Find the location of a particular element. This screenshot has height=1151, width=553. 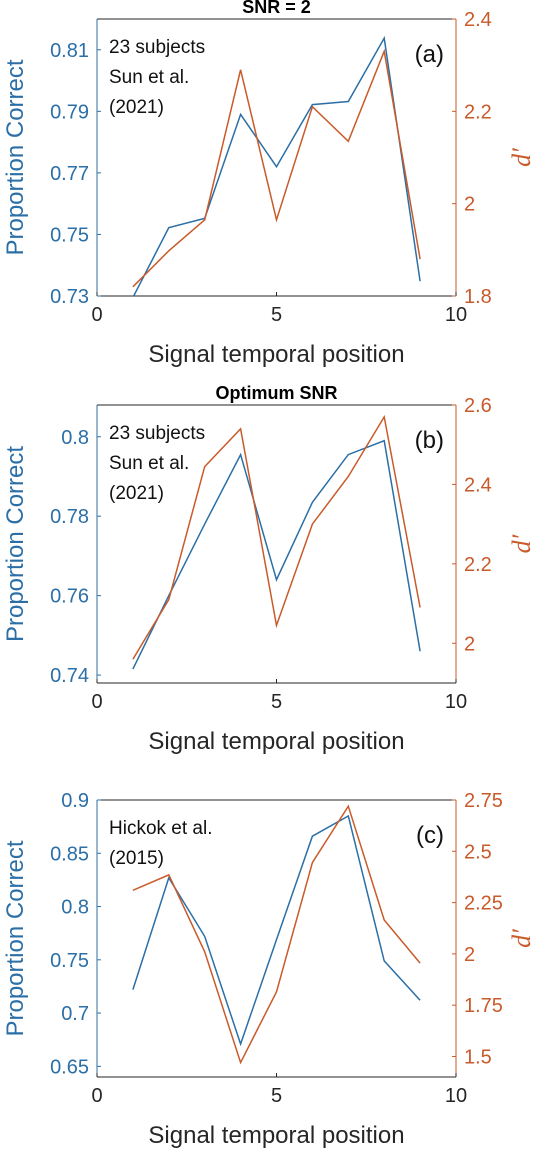

panel-title: Optimum SNR is located at coordinates (276, 393).